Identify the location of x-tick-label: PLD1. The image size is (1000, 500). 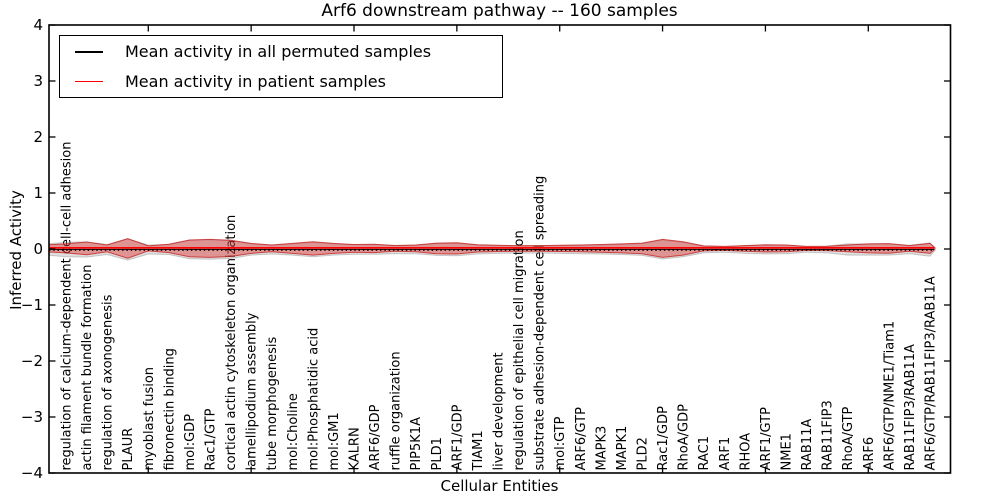
(437, 453).